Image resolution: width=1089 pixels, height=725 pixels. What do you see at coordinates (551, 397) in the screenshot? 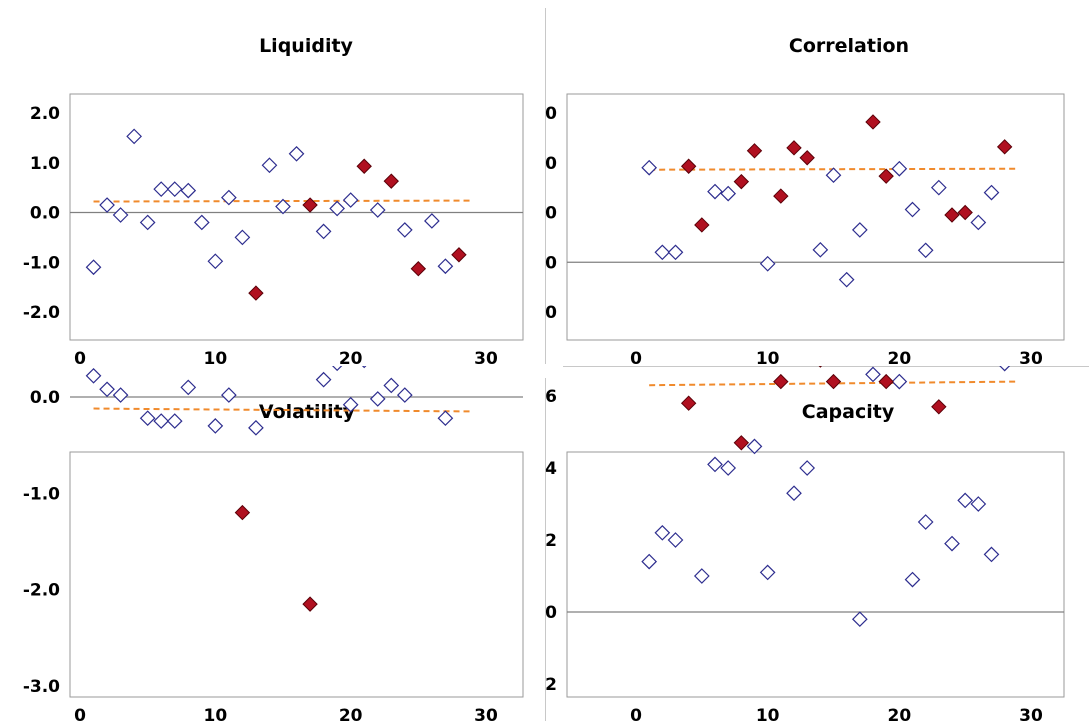
I see `y-tick-label: 0.6` at bounding box center [551, 397].